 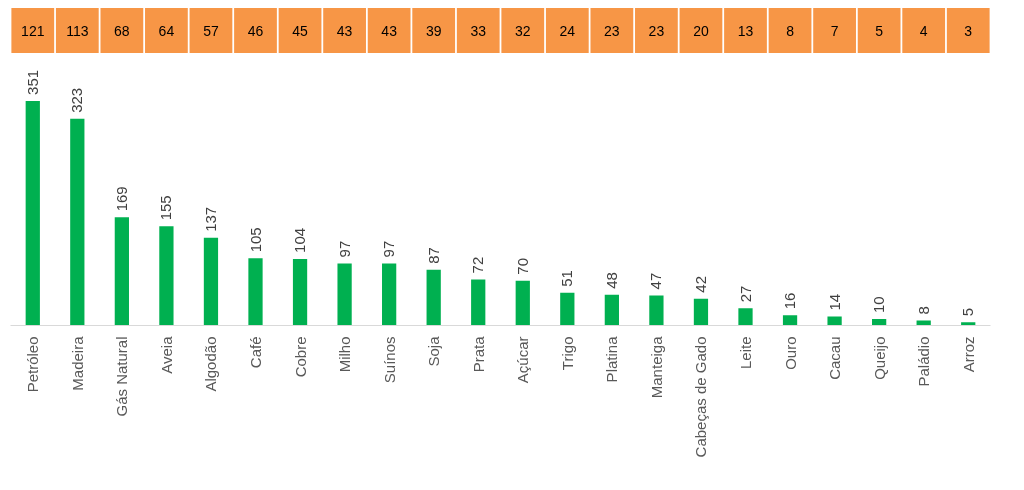 What do you see at coordinates (210, 219) in the screenshot?
I see `data-label: 137` at bounding box center [210, 219].